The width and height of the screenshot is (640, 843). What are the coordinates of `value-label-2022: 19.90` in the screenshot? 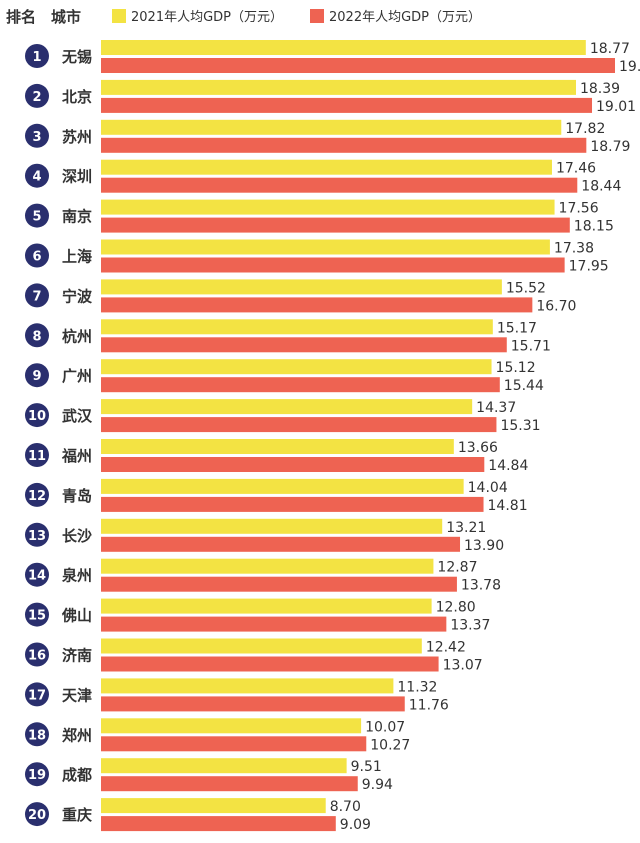 It's located at (629, 67).